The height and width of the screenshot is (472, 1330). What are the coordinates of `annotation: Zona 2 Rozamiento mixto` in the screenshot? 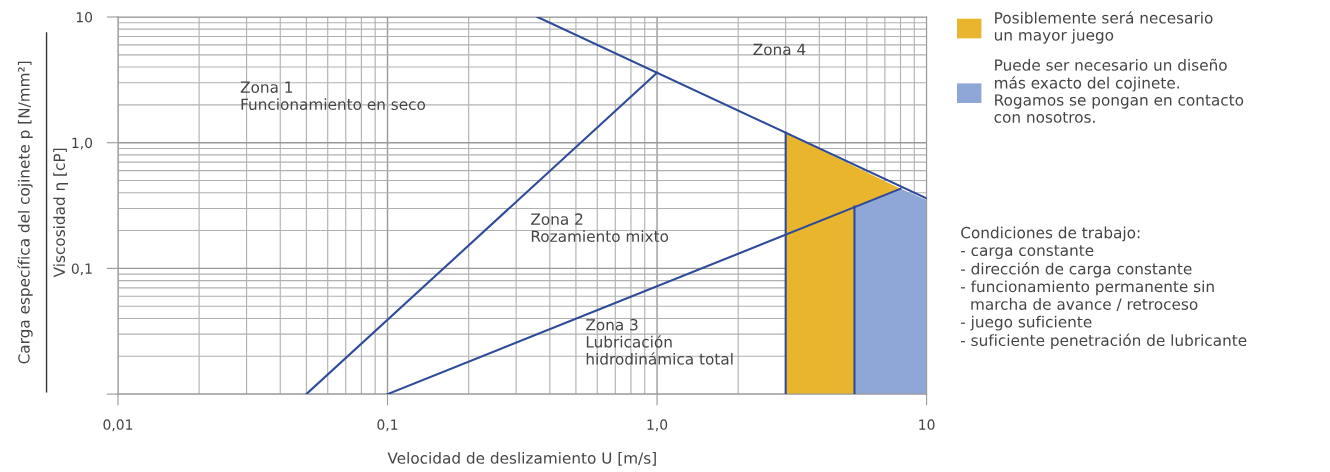 It's located at (600, 228).